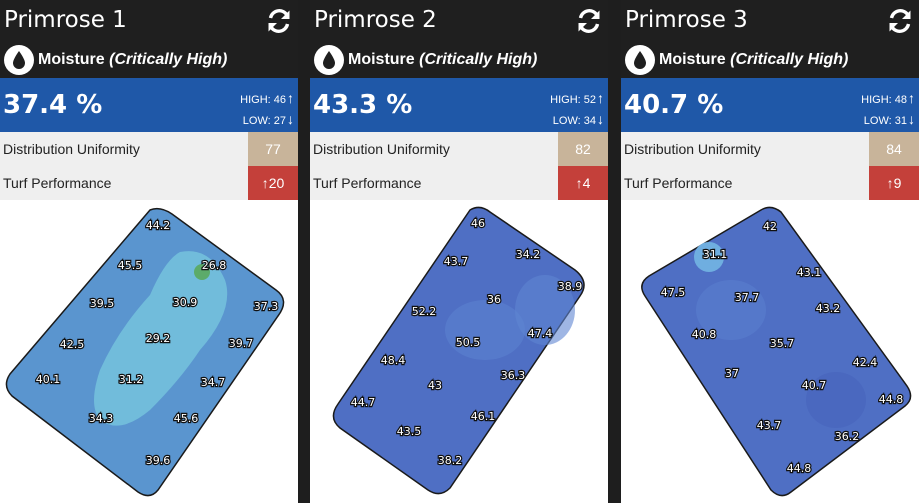  I want to click on wet-zone, so click(161, 338).